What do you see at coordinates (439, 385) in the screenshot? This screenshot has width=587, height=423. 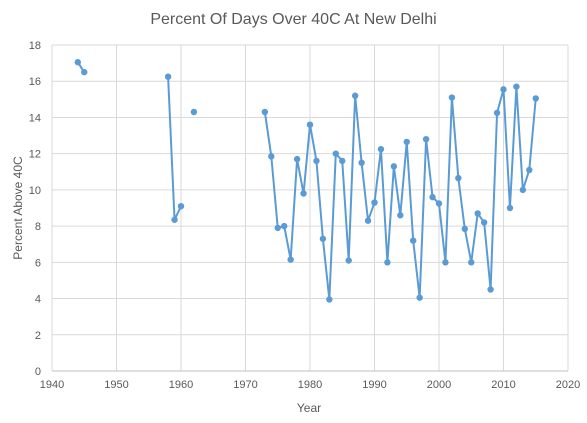 I see `x-tick-label: 2000` at bounding box center [439, 385].